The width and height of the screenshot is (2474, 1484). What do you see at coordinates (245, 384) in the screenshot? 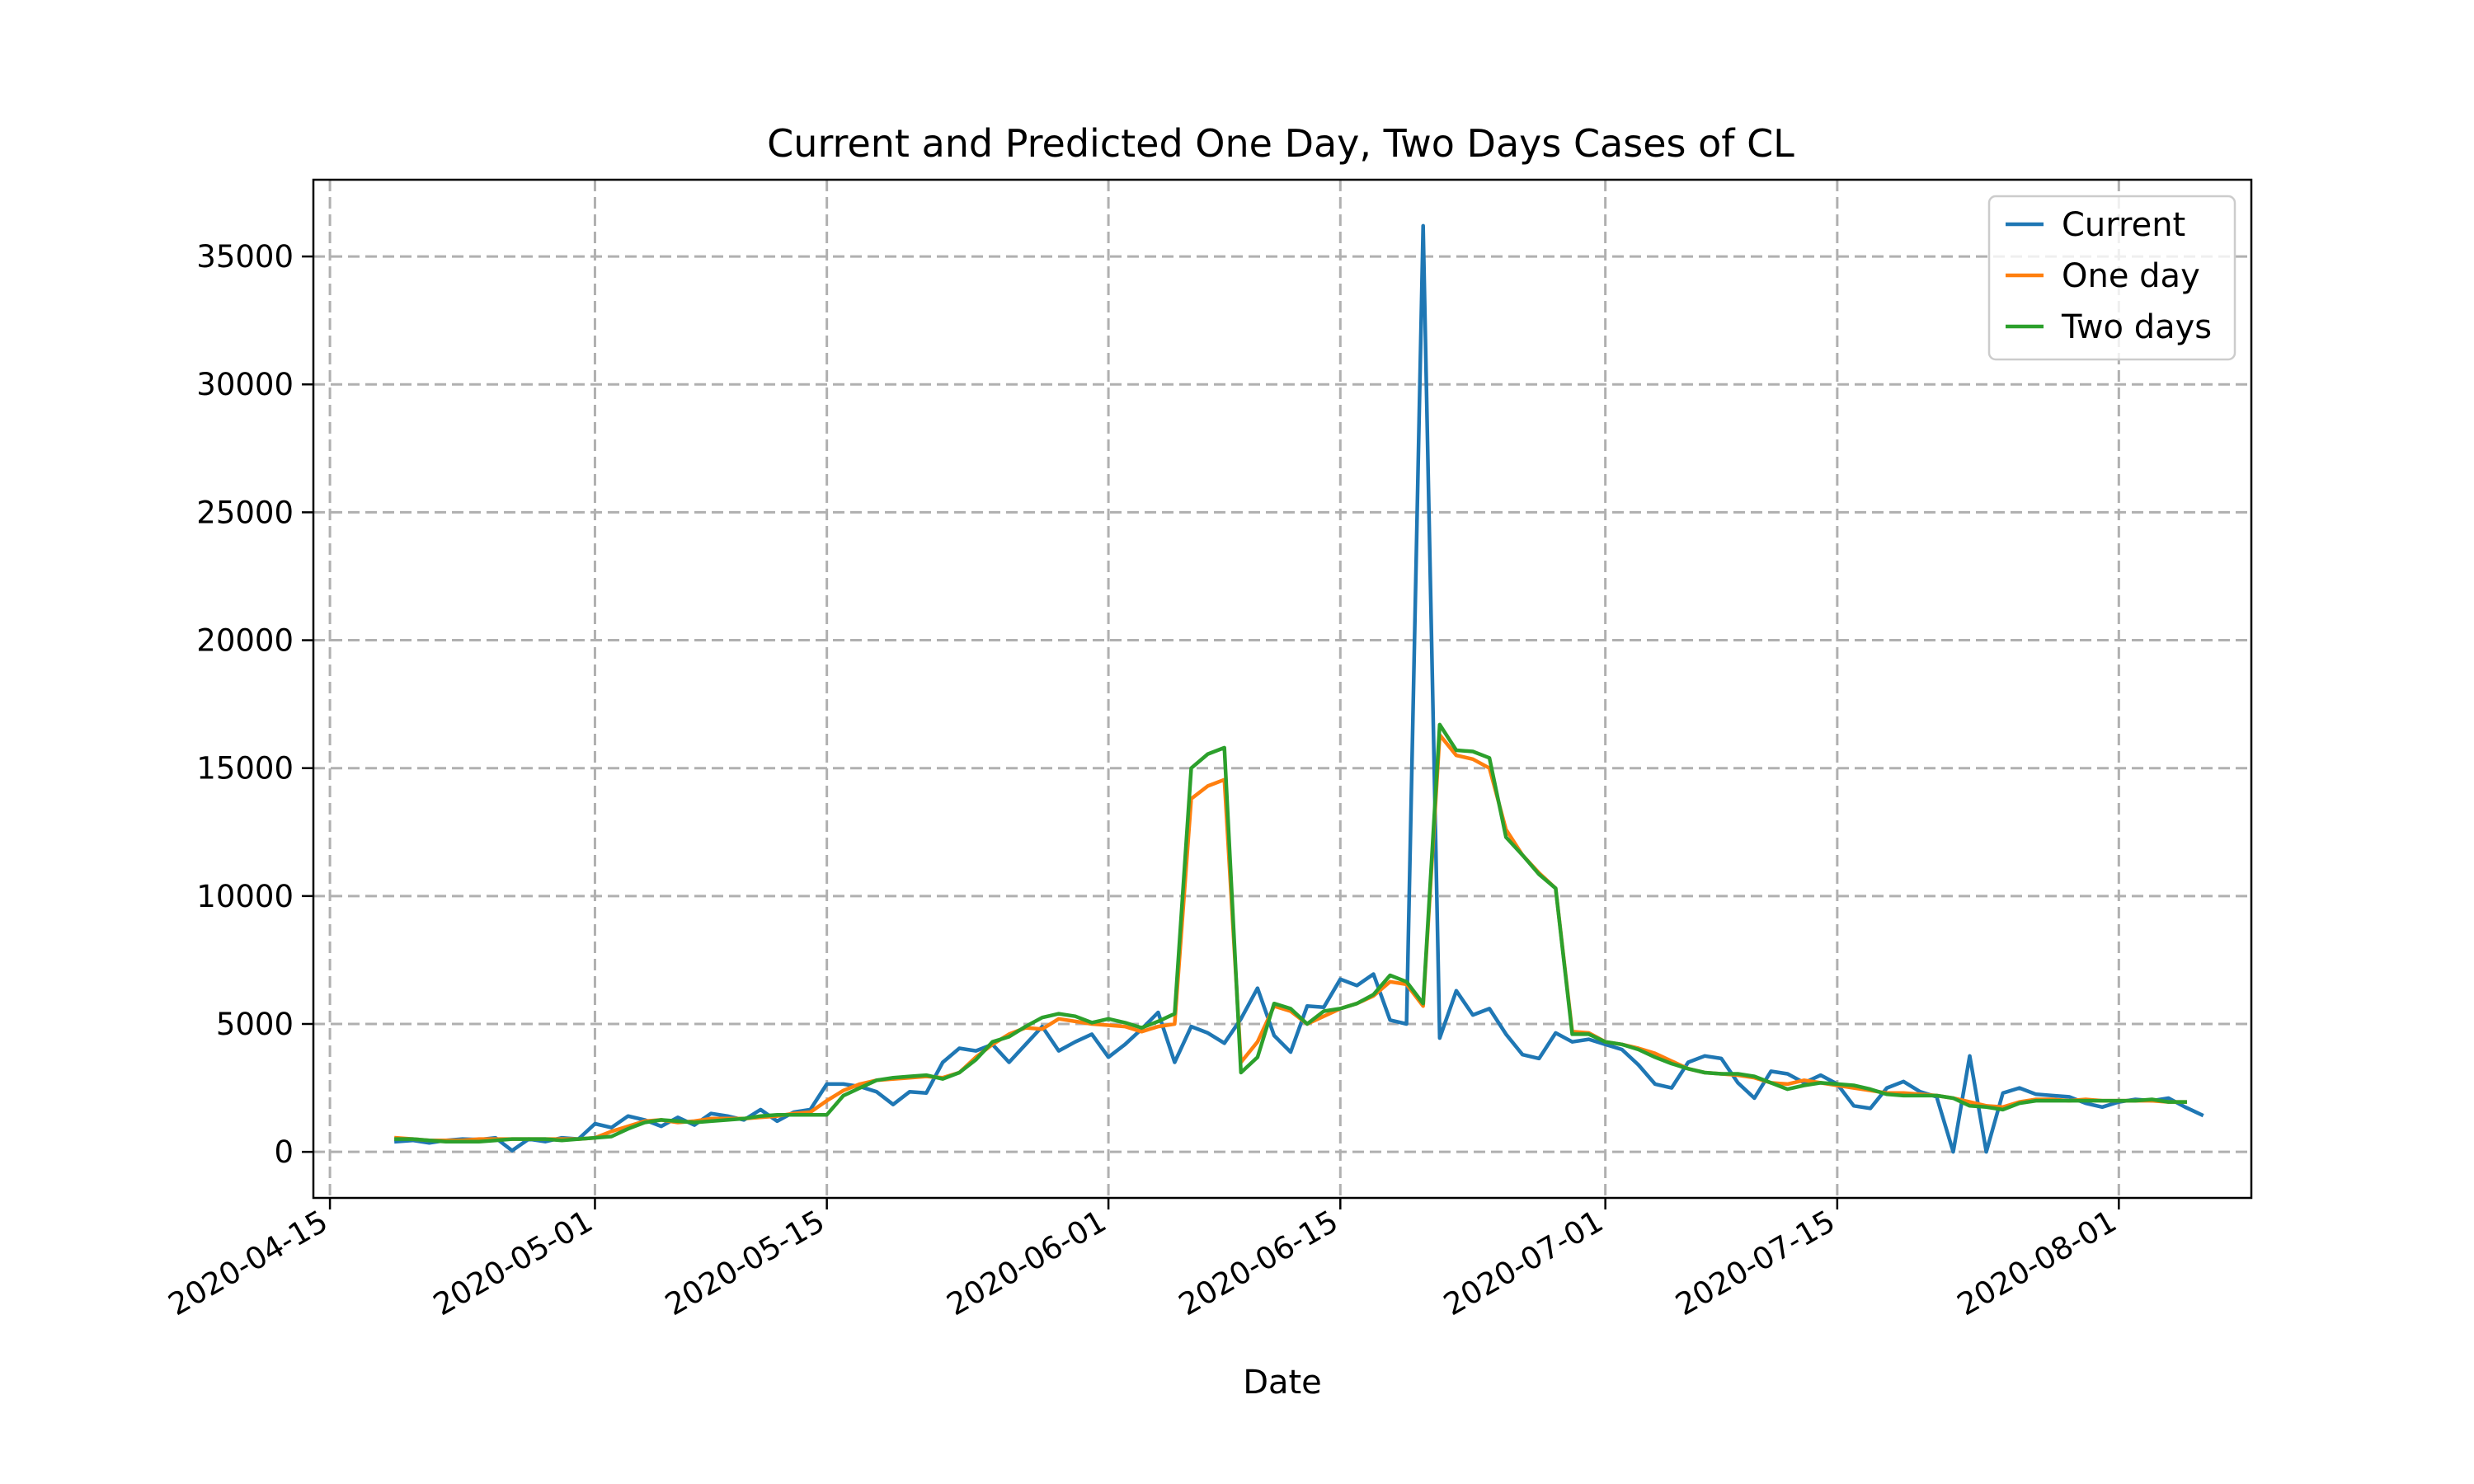
I see `y-tick-label: 30000` at bounding box center [245, 384].